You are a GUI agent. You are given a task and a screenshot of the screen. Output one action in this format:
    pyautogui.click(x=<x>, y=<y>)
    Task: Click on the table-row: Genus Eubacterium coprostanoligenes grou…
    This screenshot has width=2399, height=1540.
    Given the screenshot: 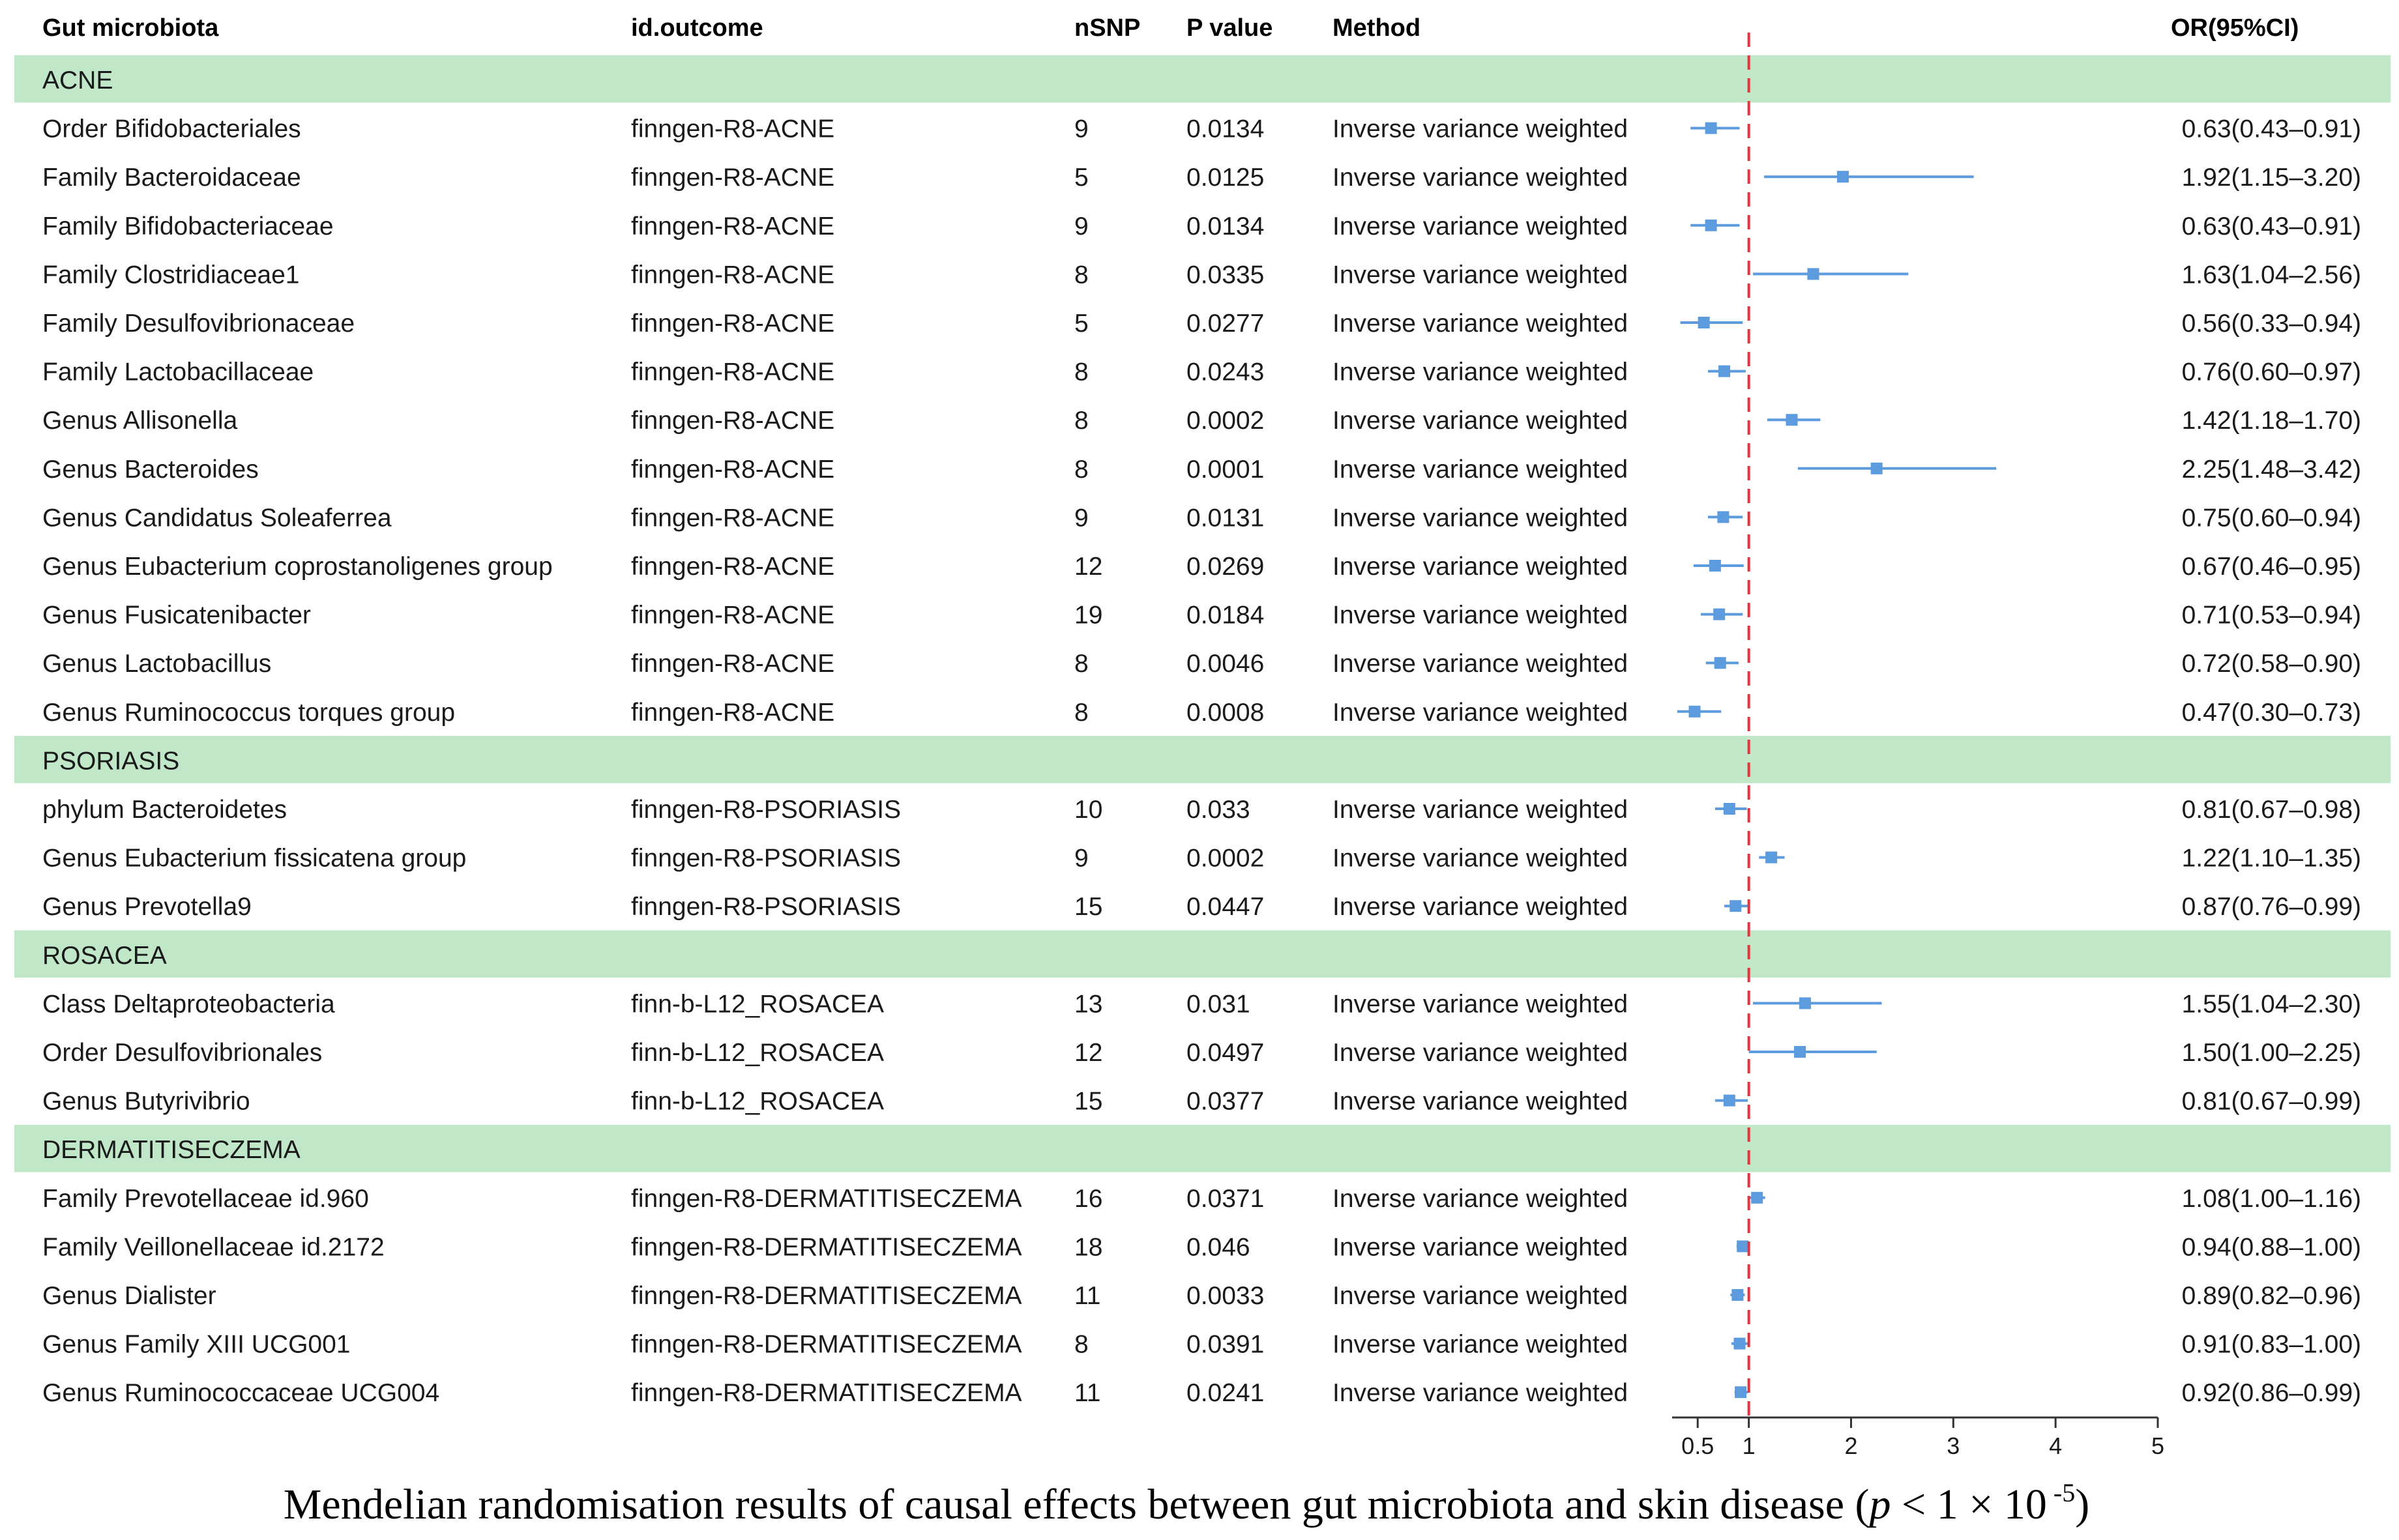 What is the action you would take?
    pyautogui.click(x=1201, y=567)
    